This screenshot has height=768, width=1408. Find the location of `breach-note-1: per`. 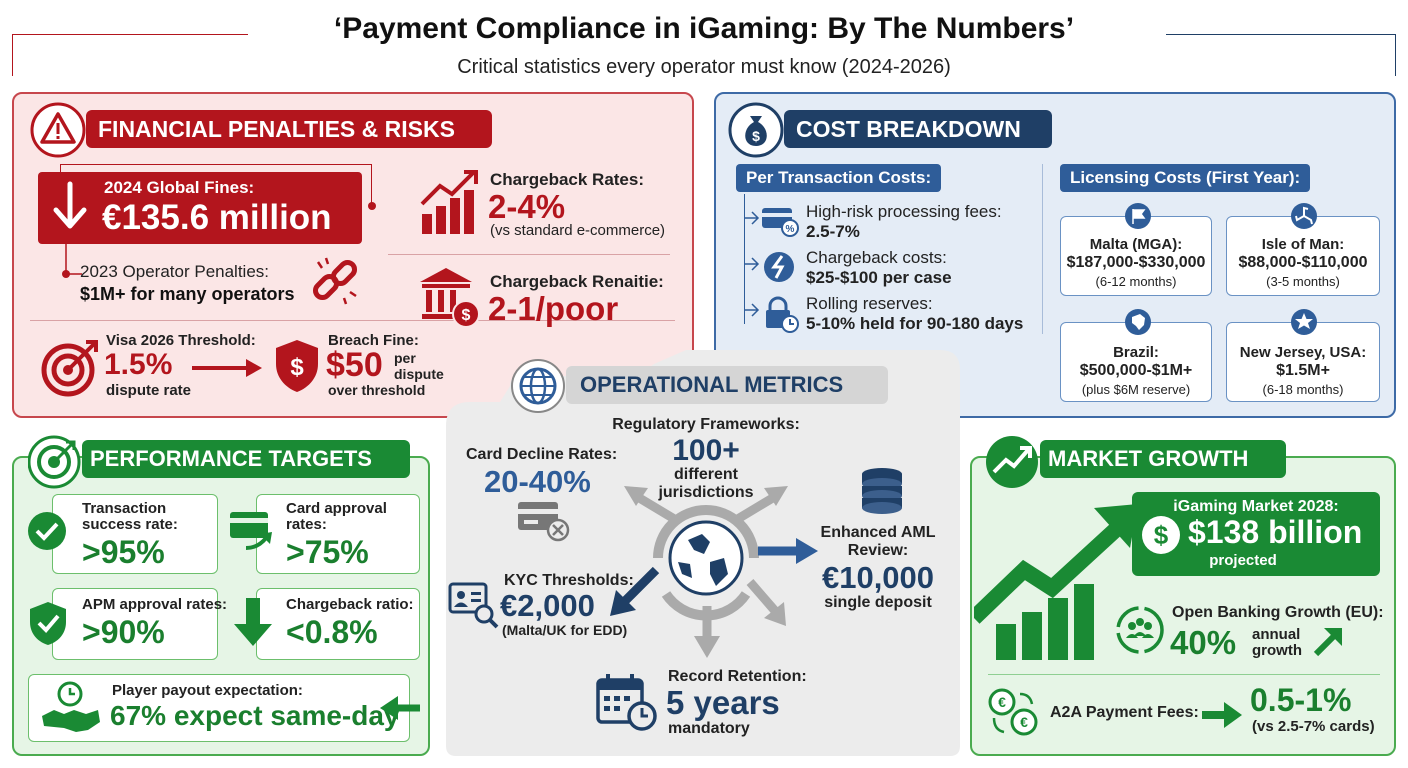

breach-note-1: per is located at coordinates (405, 358).